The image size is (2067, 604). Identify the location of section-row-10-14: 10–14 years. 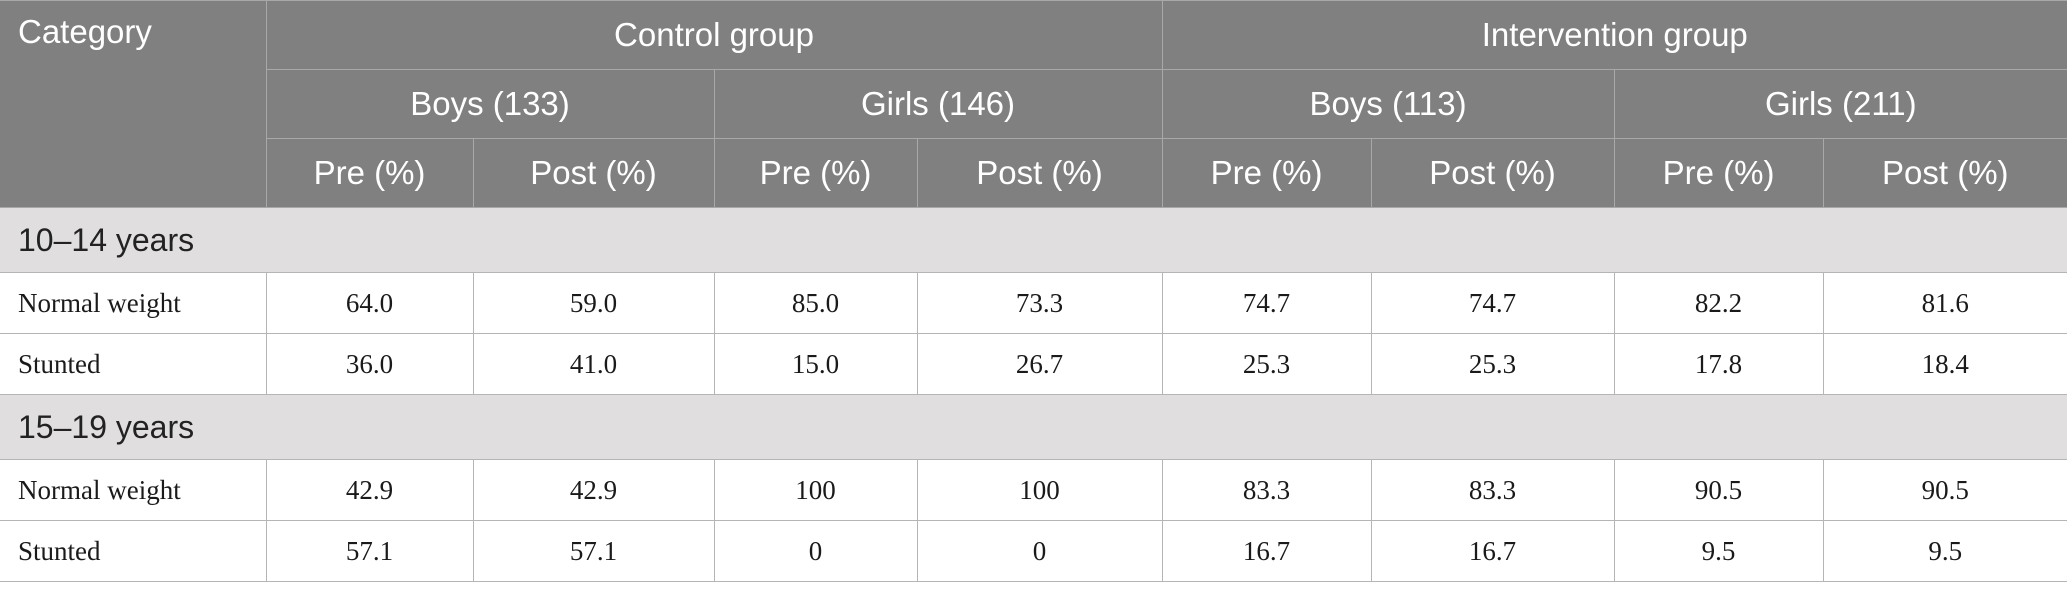
(1033, 240).